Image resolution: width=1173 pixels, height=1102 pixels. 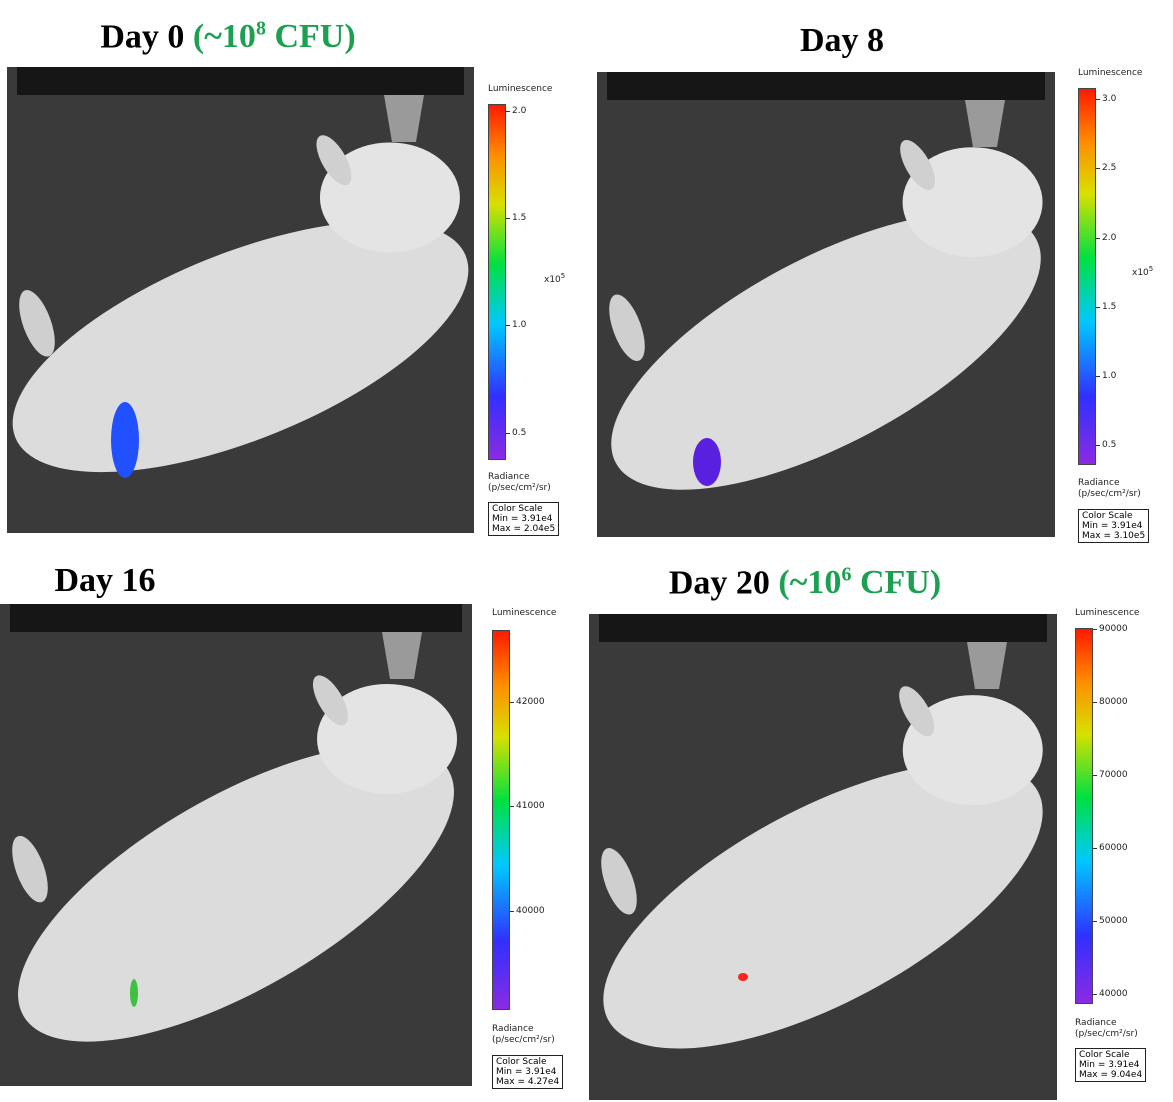 I want to click on dose-label: (~108 CFU), so click(x=274, y=36).